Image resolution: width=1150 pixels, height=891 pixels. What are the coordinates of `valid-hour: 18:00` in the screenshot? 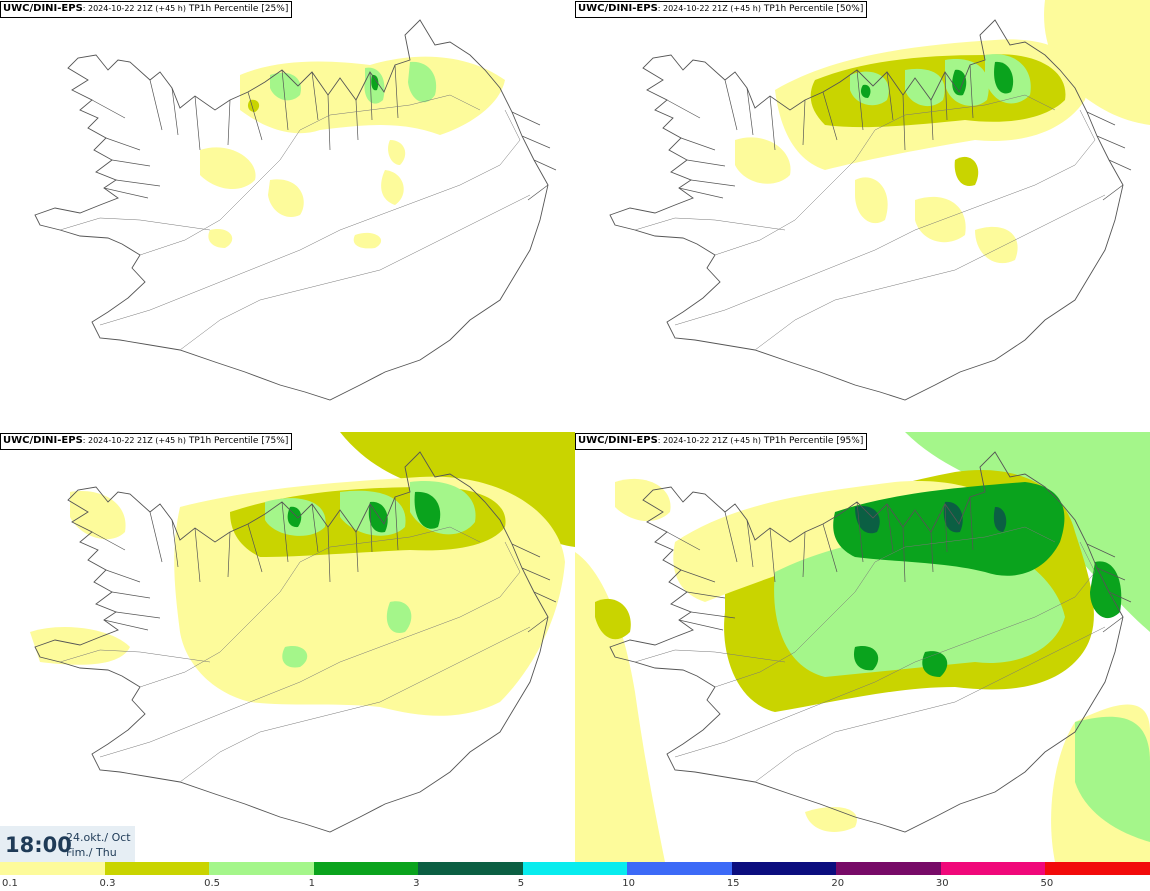 It's located at (38, 845).